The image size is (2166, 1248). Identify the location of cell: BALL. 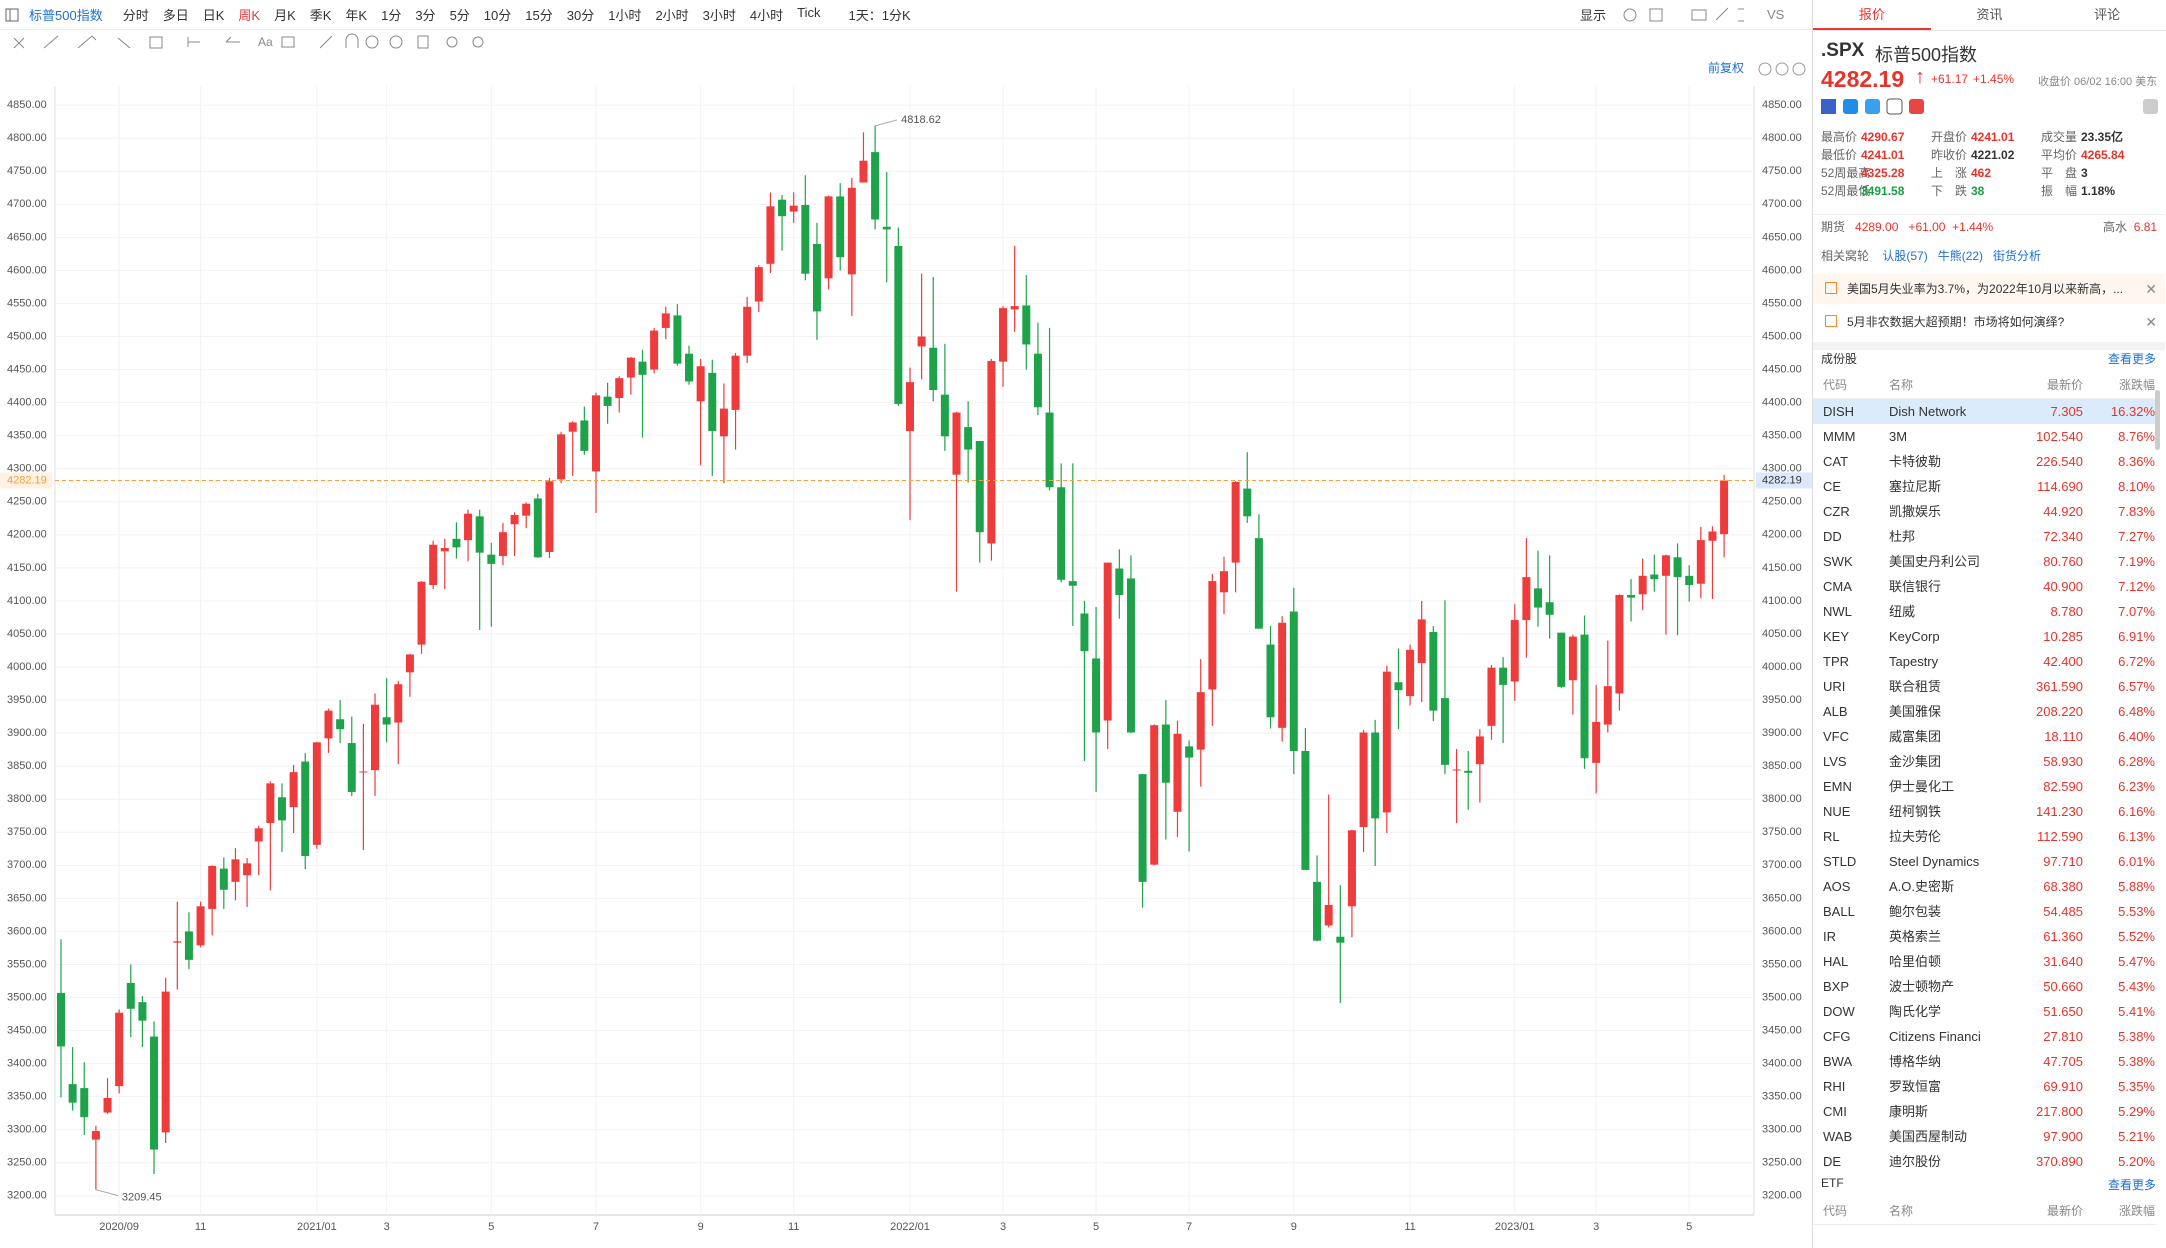
(1839, 911).